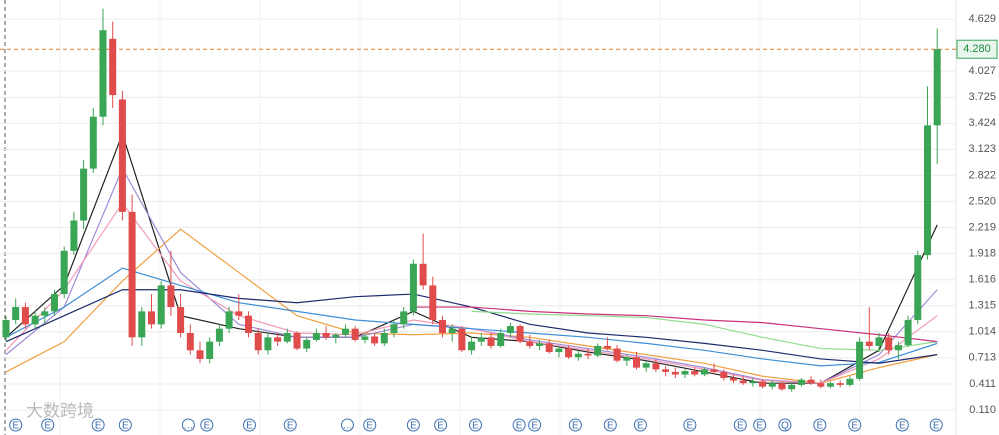 The height and width of the screenshot is (435, 999). What do you see at coordinates (982, 201) in the screenshot?
I see `y-tick-label: 2.520` at bounding box center [982, 201].